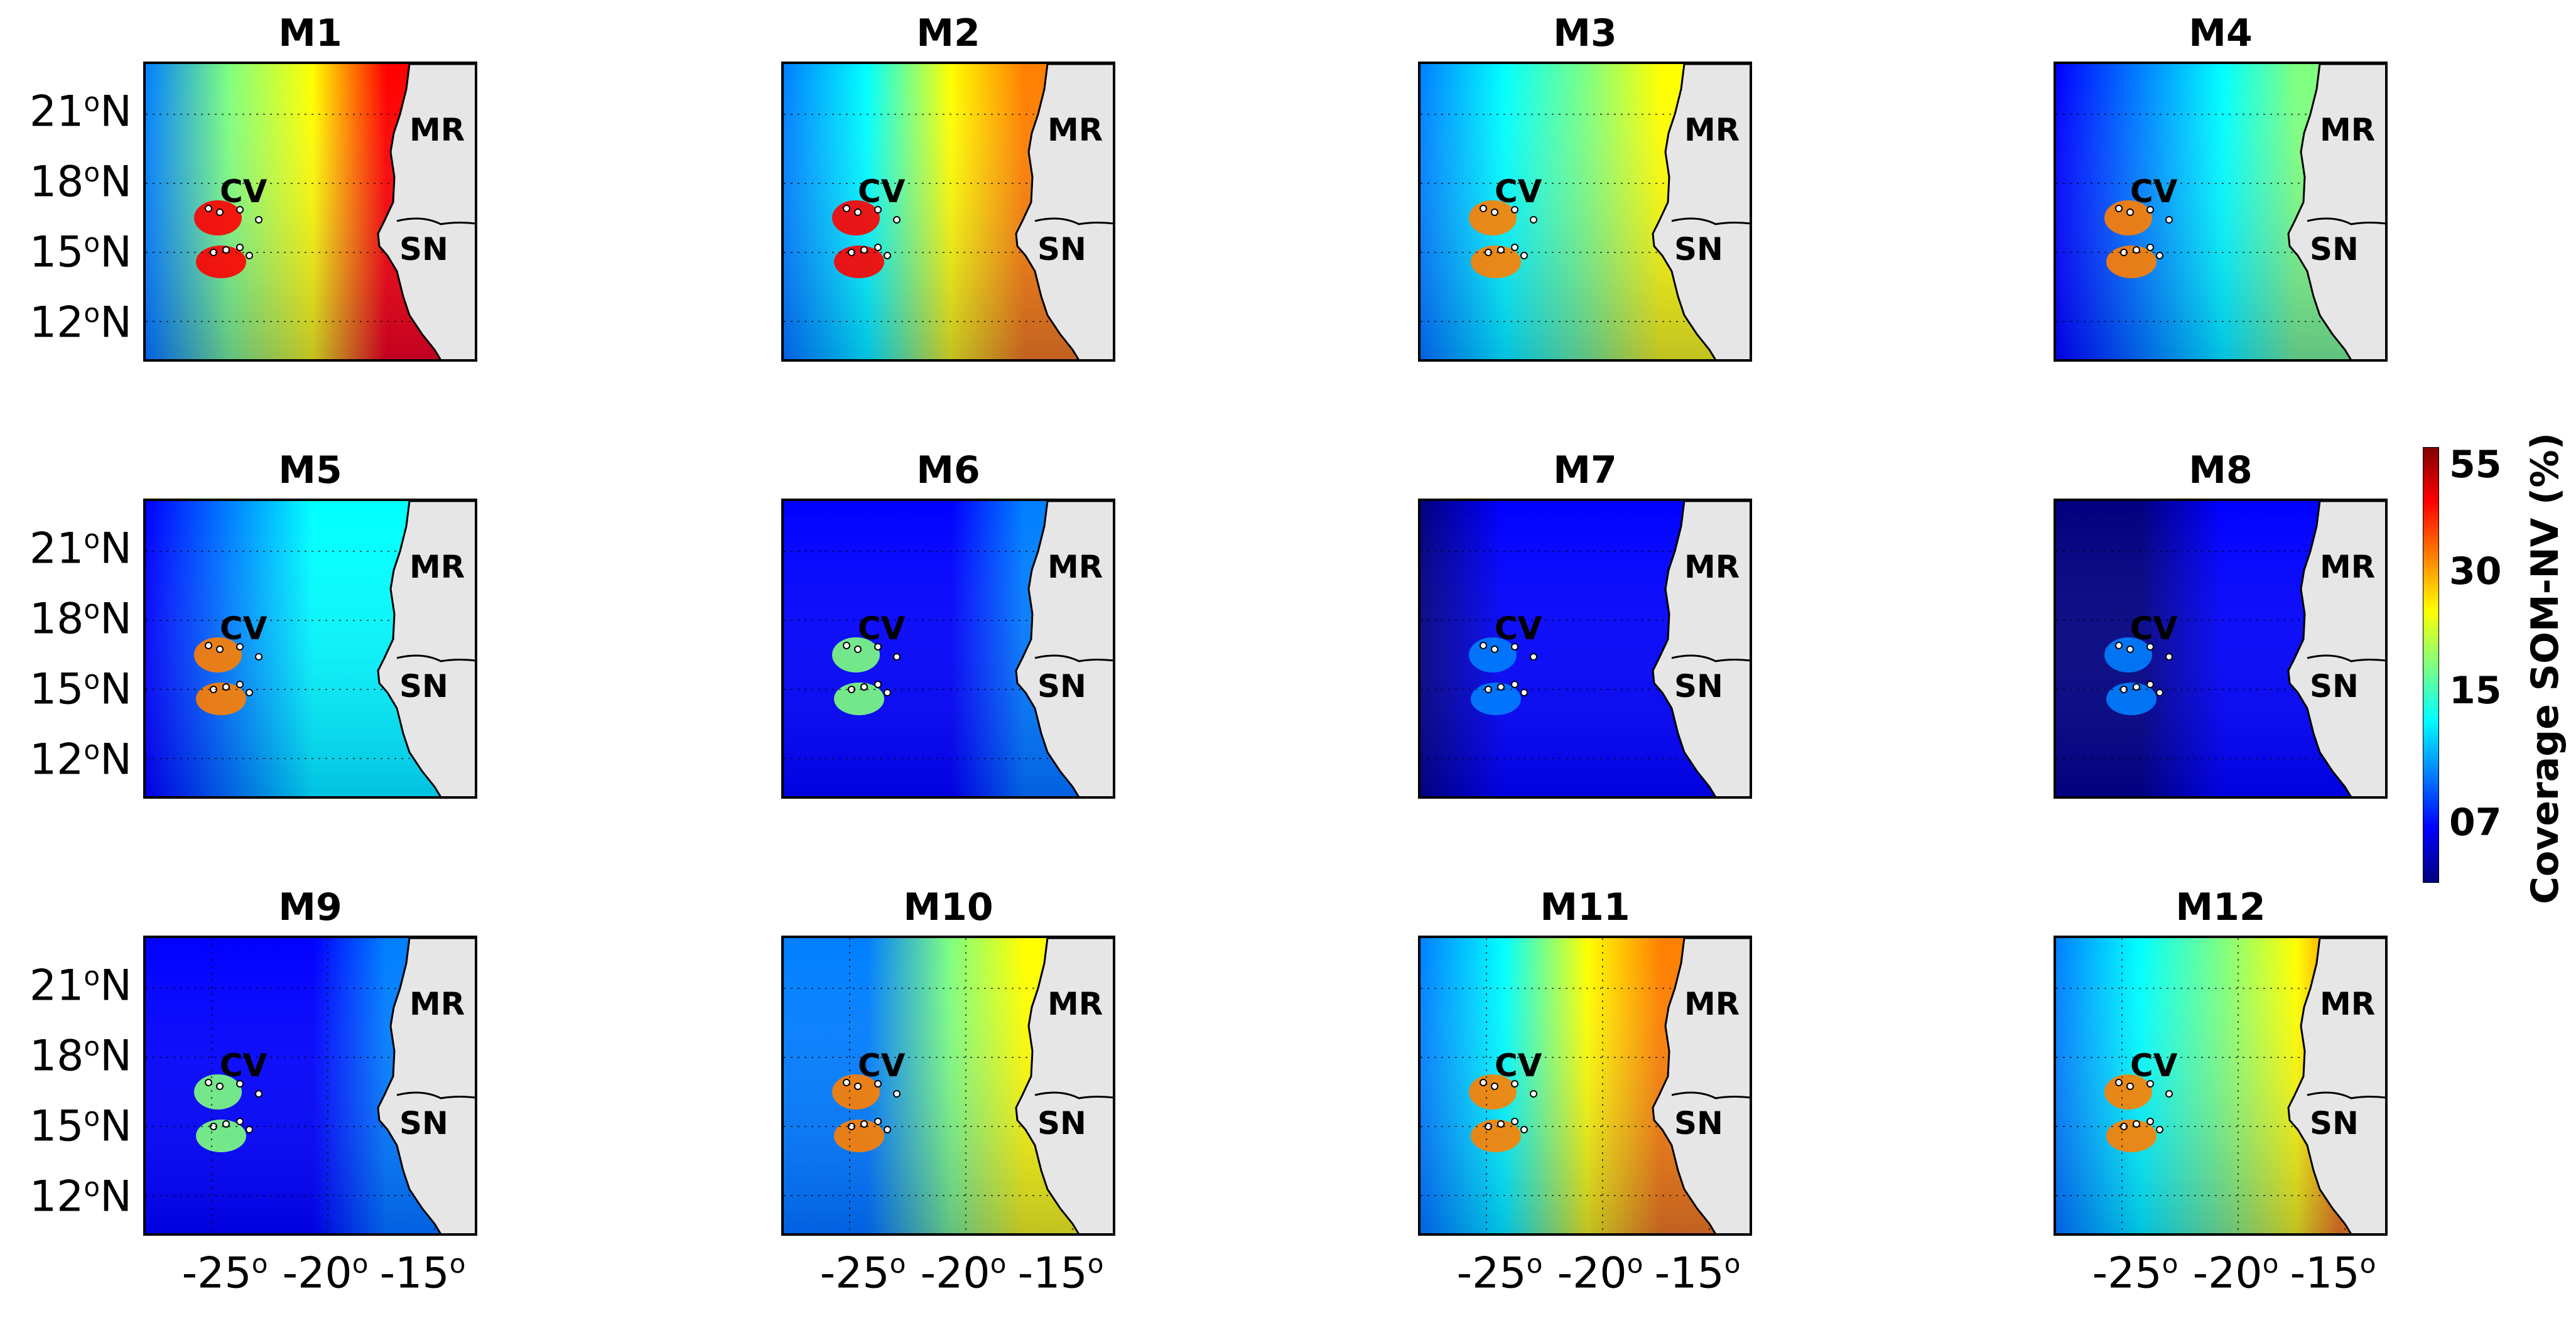  What do you see at coordinates (80, 760) in the screenshot?
I see `lat-label: 12oN` at bounding box center [80, 760].